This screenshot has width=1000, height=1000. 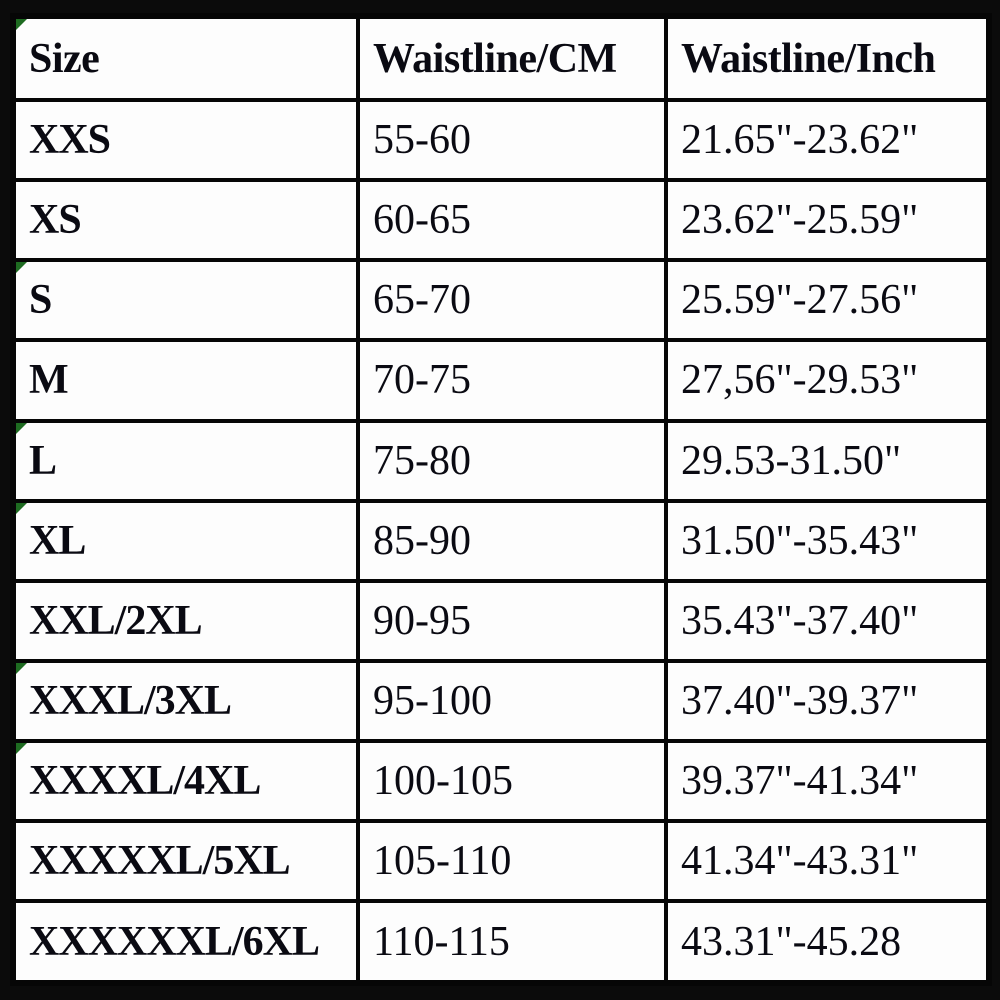 What do you see at coordinates (495, 58) in the screenshot?
I see `waistline-cm-header-label: Waistline/CM` at bounding box center [495, 58].